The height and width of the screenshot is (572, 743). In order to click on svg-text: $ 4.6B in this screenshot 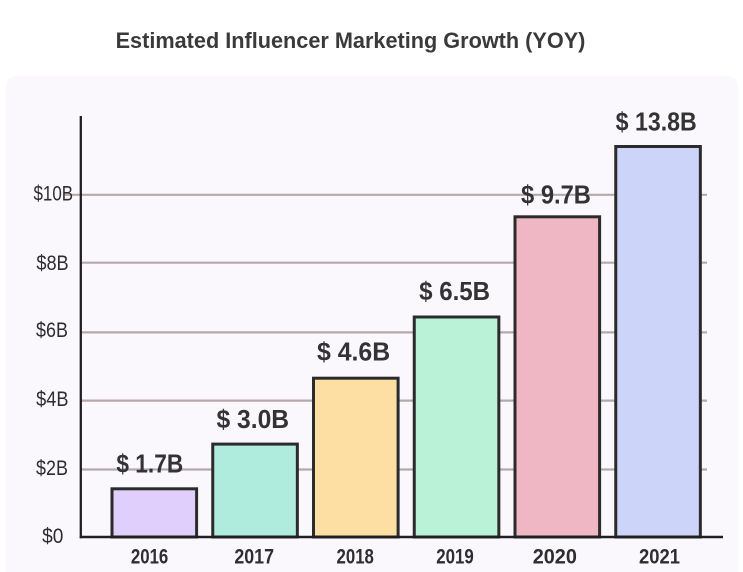, I will do `click(353, 353)`.